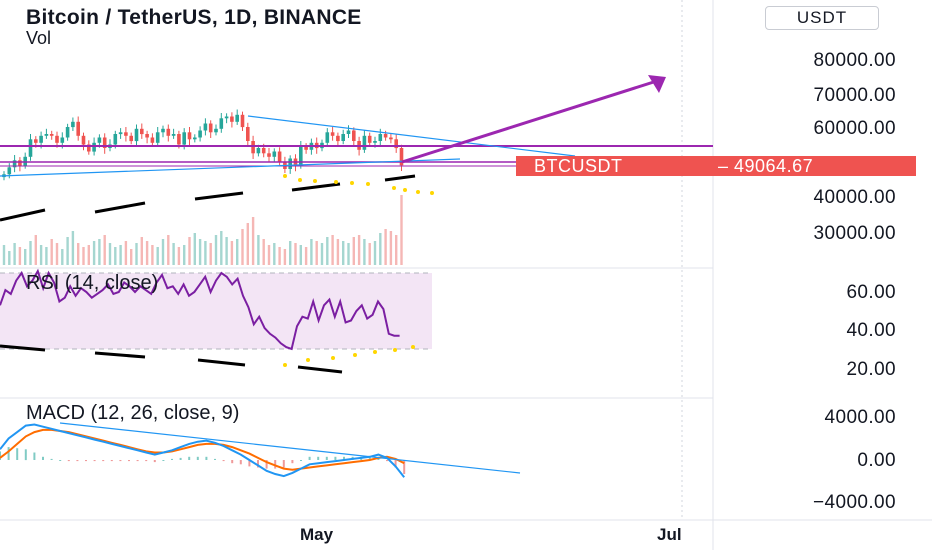 The image size is (932, 550). Describe the element at coordinates (316, 187) in the screenshot. I see `support-dash` at that location.